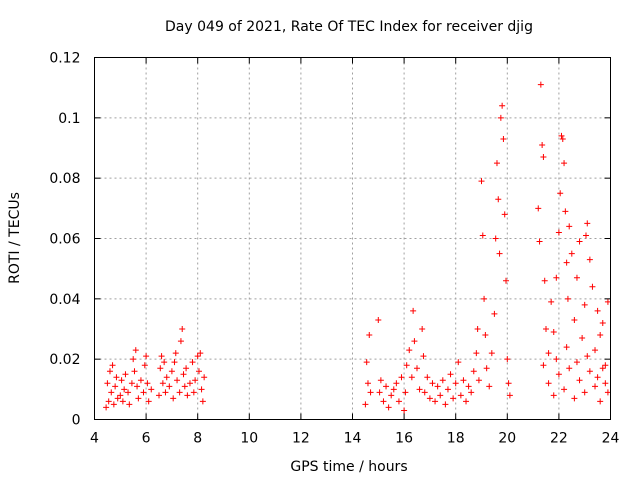  I want to click on y-tick-label: 0.12, so click(64, 59).